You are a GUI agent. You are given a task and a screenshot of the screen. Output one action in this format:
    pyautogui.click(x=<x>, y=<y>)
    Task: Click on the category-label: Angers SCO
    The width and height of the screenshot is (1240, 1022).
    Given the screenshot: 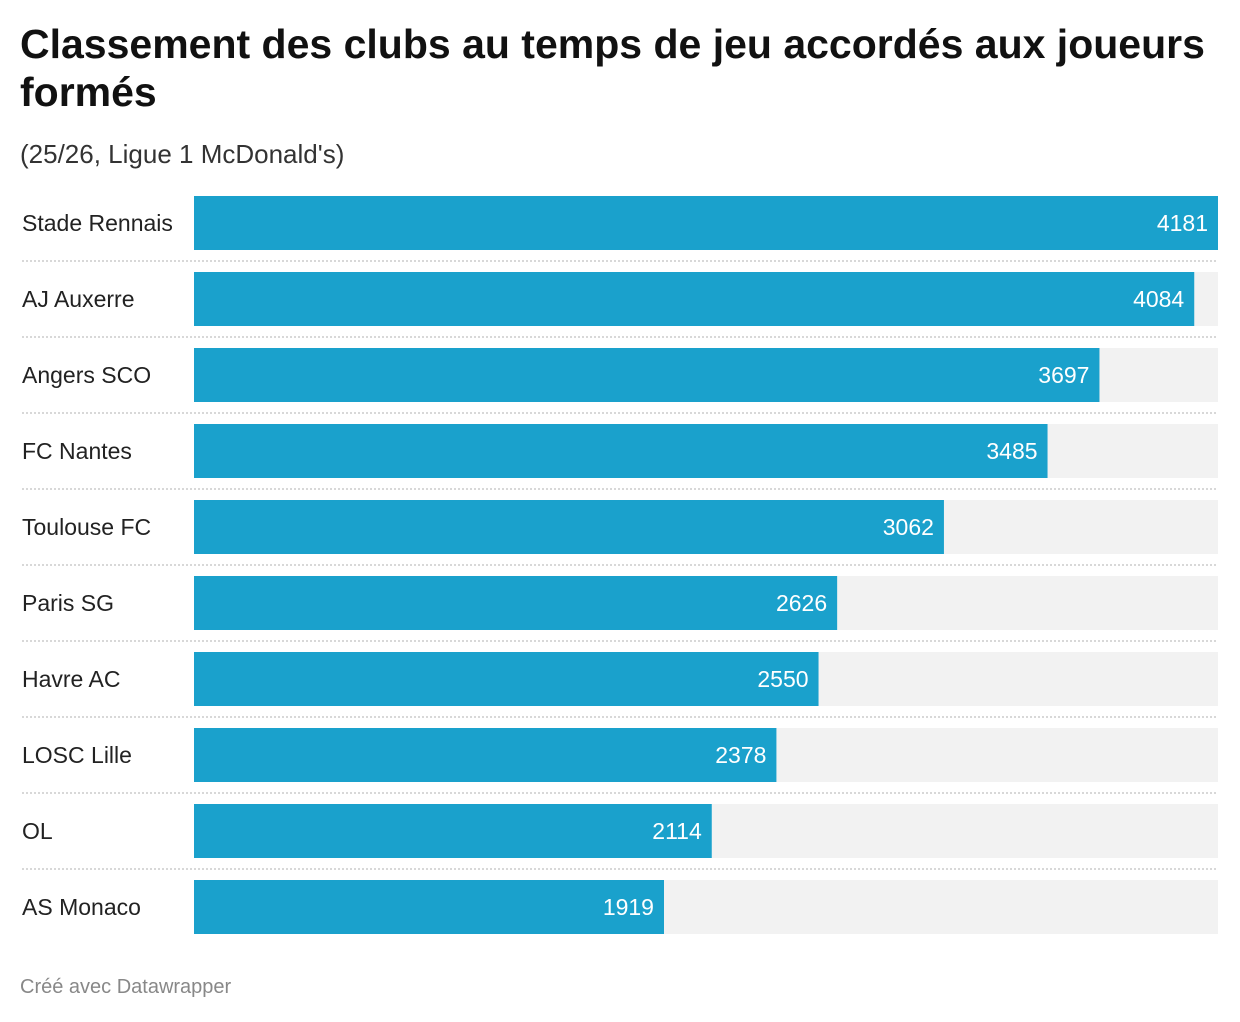 What is the action you would take?
    pyautogui.click(x=86, y=375)
    